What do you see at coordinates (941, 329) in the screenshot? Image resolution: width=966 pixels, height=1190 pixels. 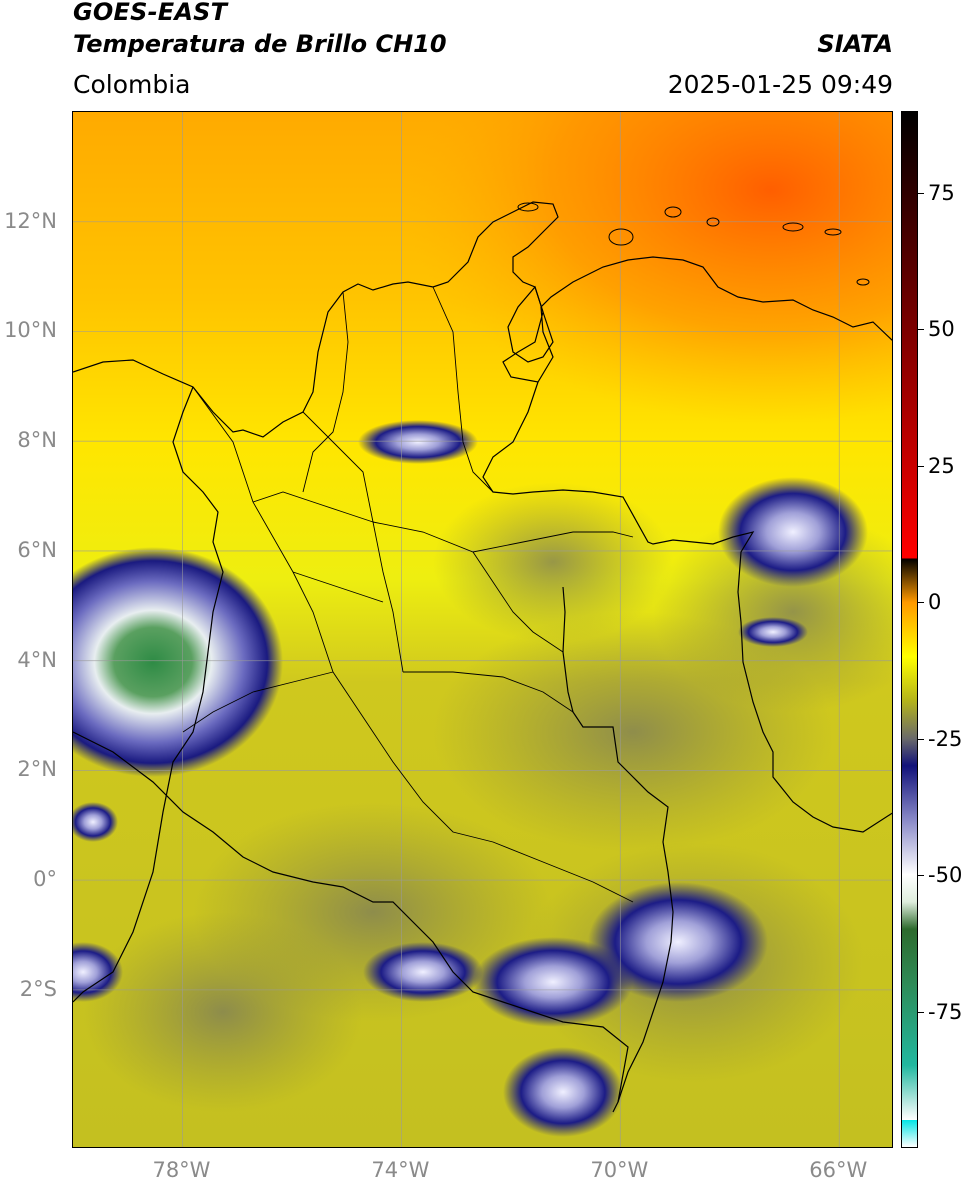 I see `colorbar-tick-label: 50` at bounding box center [941, 329].